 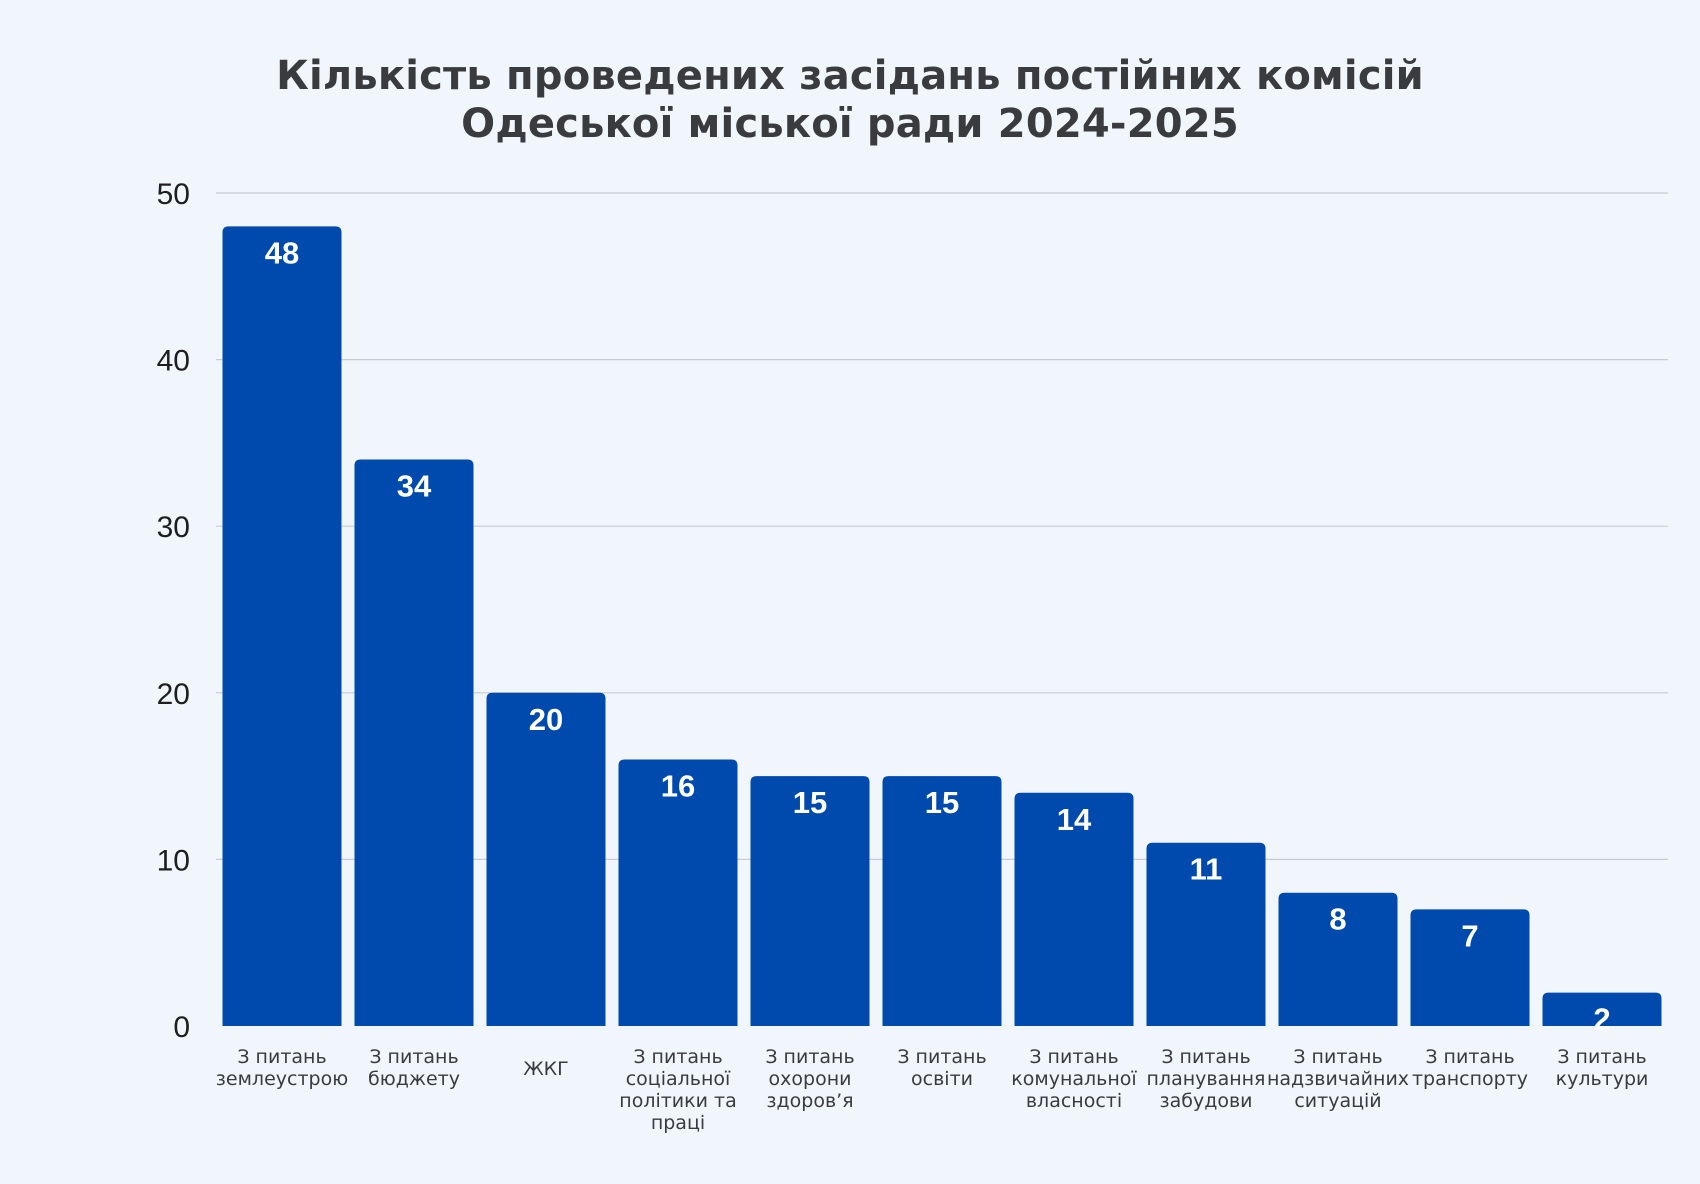 I want to click on x-tick-label-line: комунальної, so click(x=1074, y=1079).